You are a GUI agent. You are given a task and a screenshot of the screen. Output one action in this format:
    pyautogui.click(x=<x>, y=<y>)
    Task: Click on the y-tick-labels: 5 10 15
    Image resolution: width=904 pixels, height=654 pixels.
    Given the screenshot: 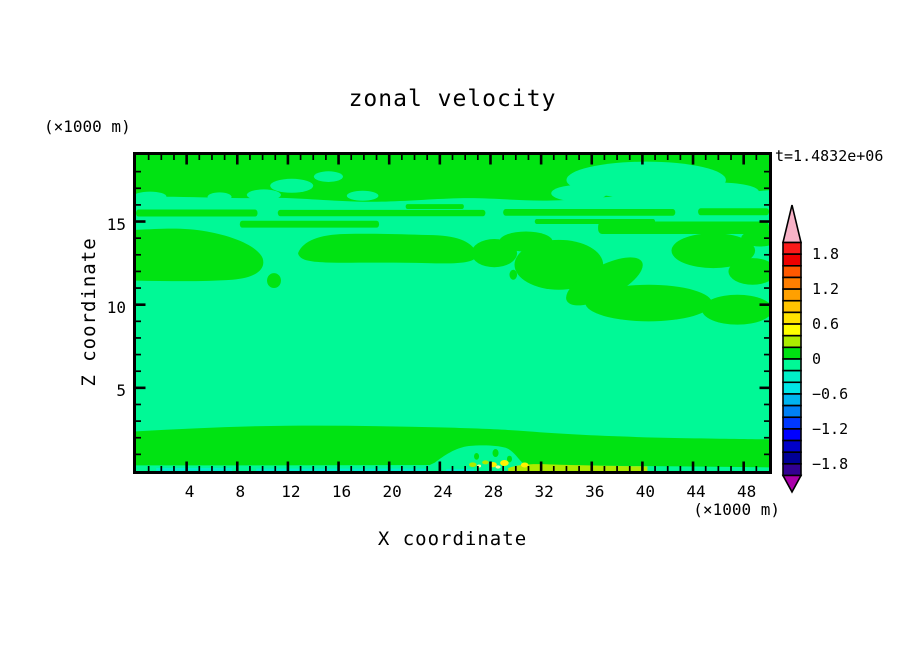 What is the action you would take?
    pyautogui.click(x=107, y=313)
    